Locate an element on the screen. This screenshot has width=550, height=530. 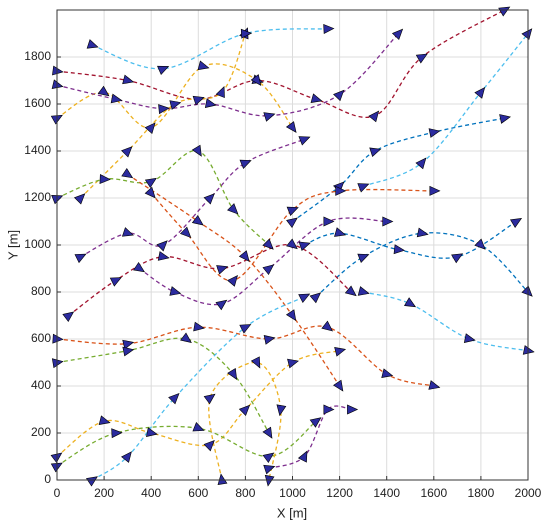
x-tick-label: 400 is located at coordinates (151, 493).